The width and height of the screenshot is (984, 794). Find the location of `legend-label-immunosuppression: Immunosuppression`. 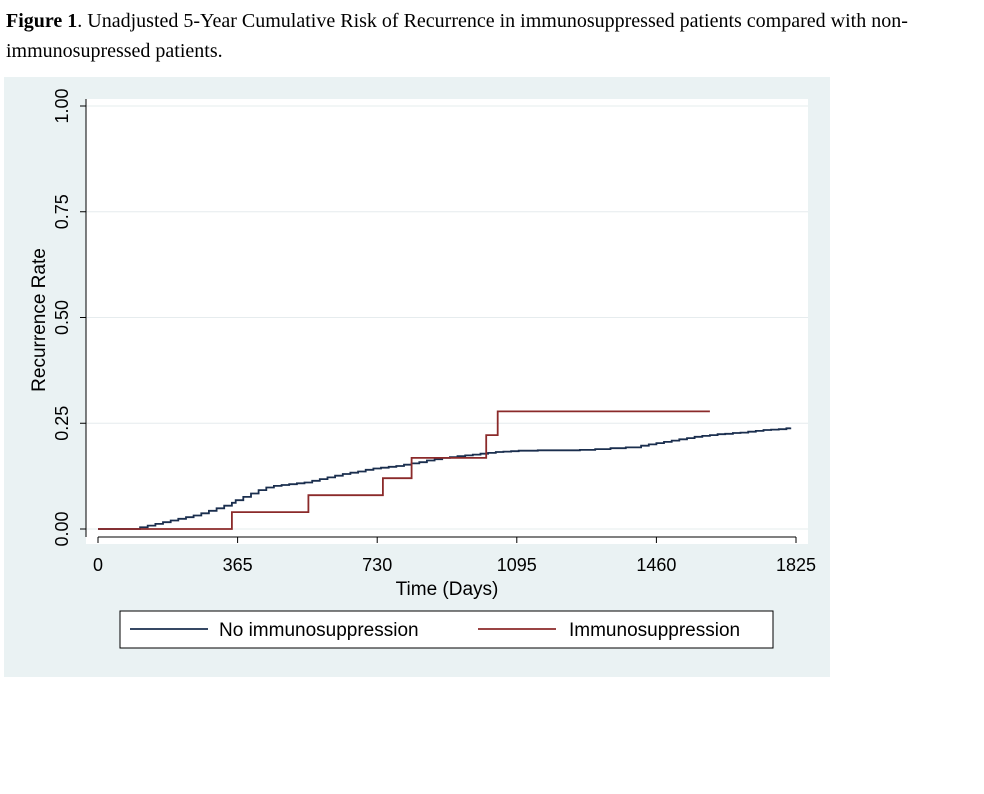

legend-label-immunosuppression: Immunosuppression is located at coordinates (654, 630).